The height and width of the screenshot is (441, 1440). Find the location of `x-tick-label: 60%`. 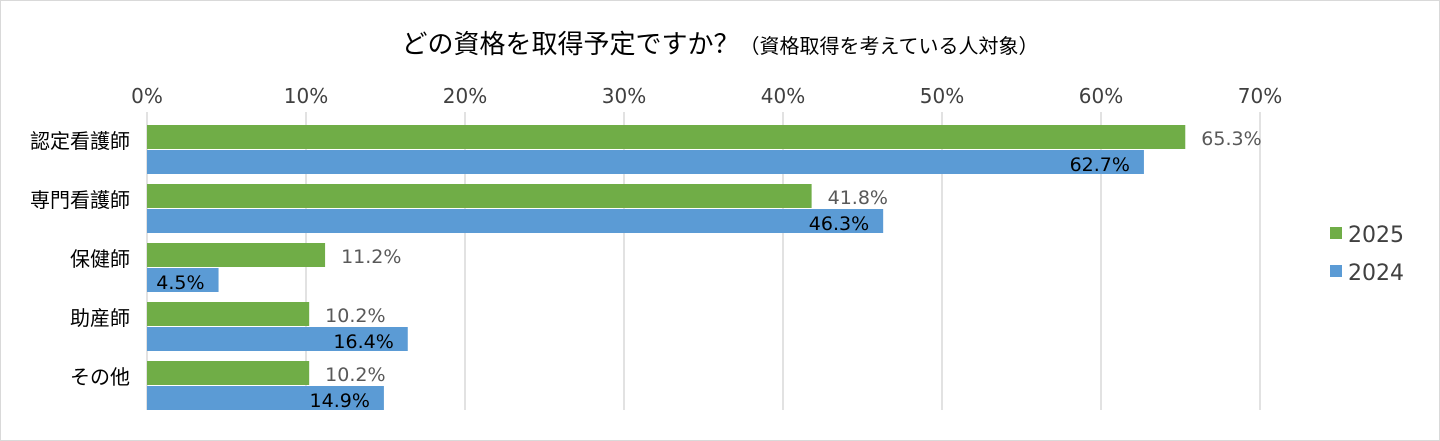

x-tick-label: 60% is located at coordinates (1101, 96).